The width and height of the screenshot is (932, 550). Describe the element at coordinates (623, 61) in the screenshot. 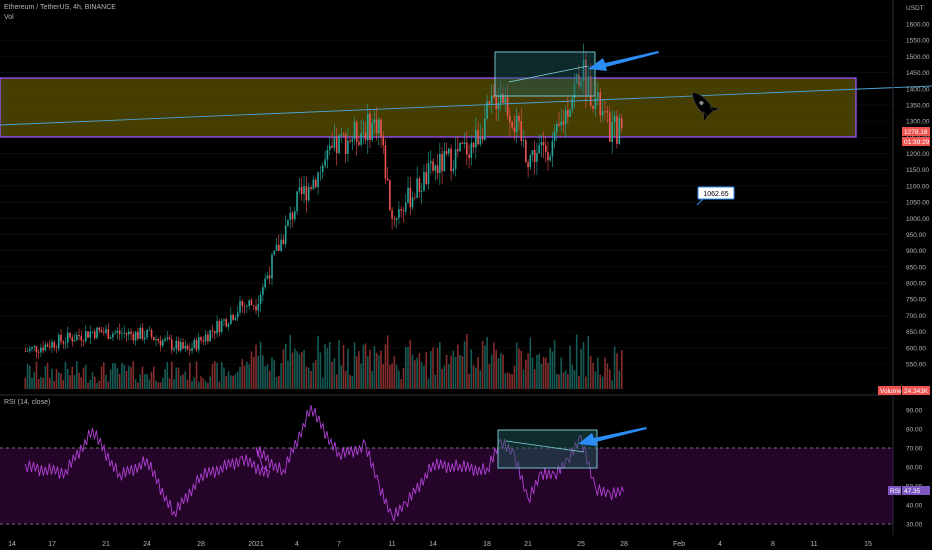

I see `price-arrow-icon` at that location.